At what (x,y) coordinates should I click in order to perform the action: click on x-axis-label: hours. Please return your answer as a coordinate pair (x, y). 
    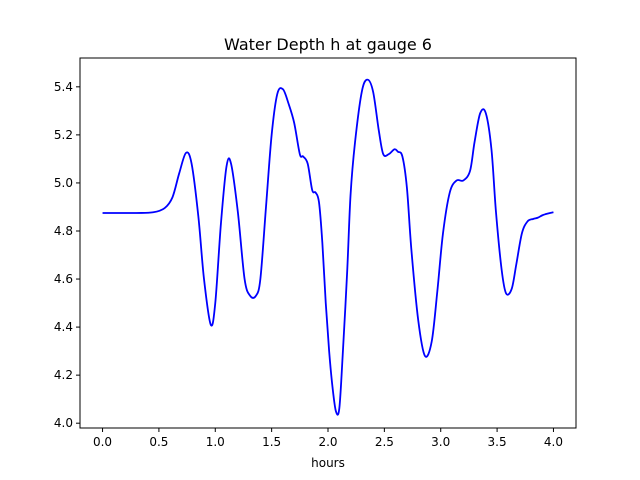
    Looking at the image, I should click on (328, 463).